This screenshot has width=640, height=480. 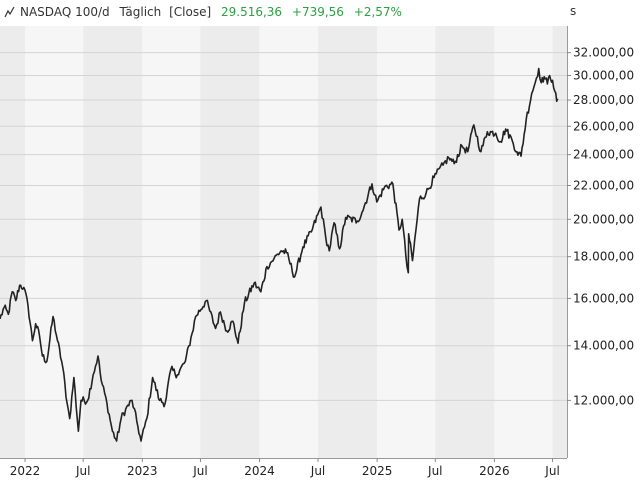 I want to click on y-tick-label: 32.000,00, so click(x=603, y=53).